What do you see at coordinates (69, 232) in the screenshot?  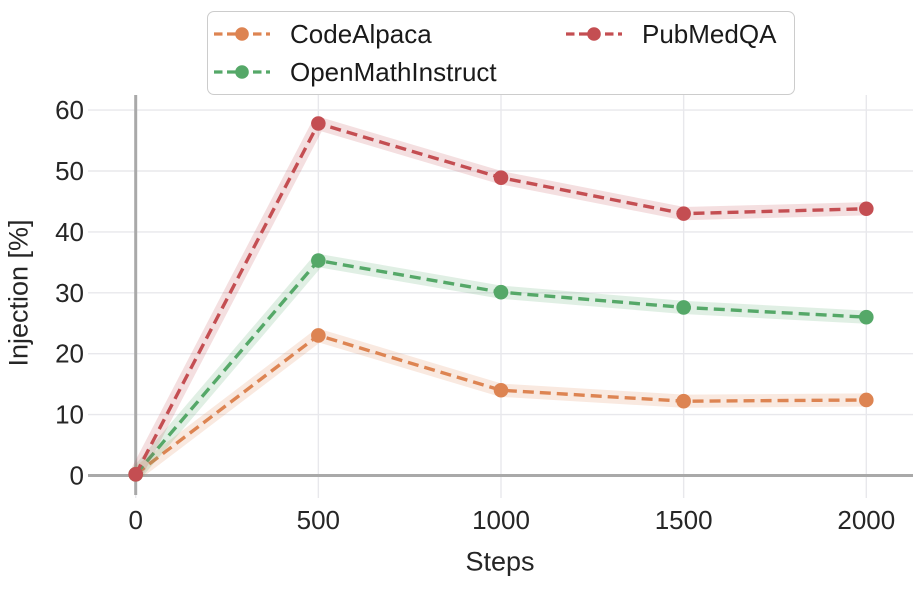 I see `y-tick-label: 40` at bounding box center [69, 232].